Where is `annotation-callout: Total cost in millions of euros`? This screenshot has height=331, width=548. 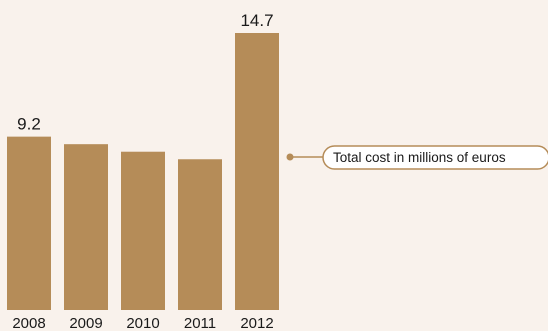 annotation-callout: Total cost in millions of euros is located at coordinates (417, 157).